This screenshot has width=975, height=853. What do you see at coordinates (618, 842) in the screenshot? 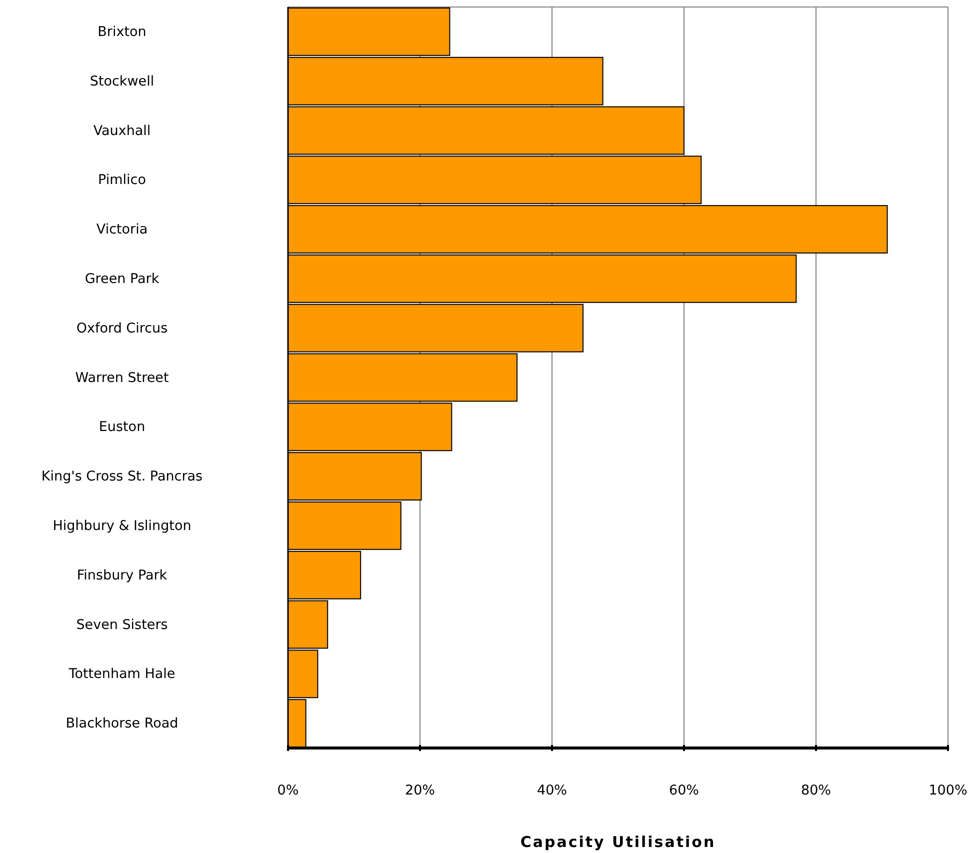
I see `x-axis-title: Capacity Utilisation` at bounding box center [618, 842].